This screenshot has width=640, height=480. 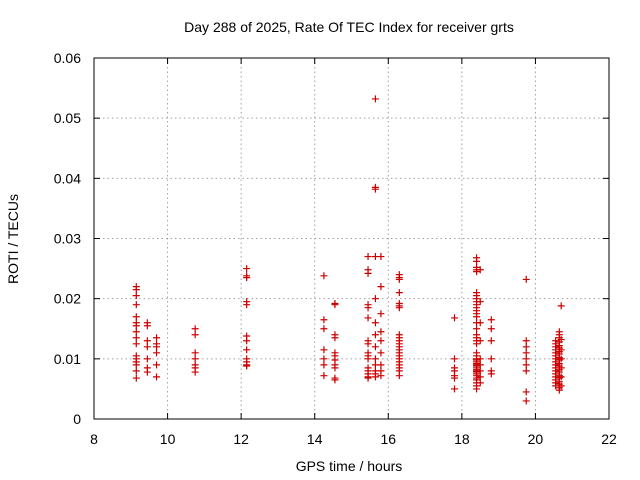 What do you see at coordinates (168, 439) in the screenshot?
I see `x-tick-label: 10` at bounding box center [168, 439].